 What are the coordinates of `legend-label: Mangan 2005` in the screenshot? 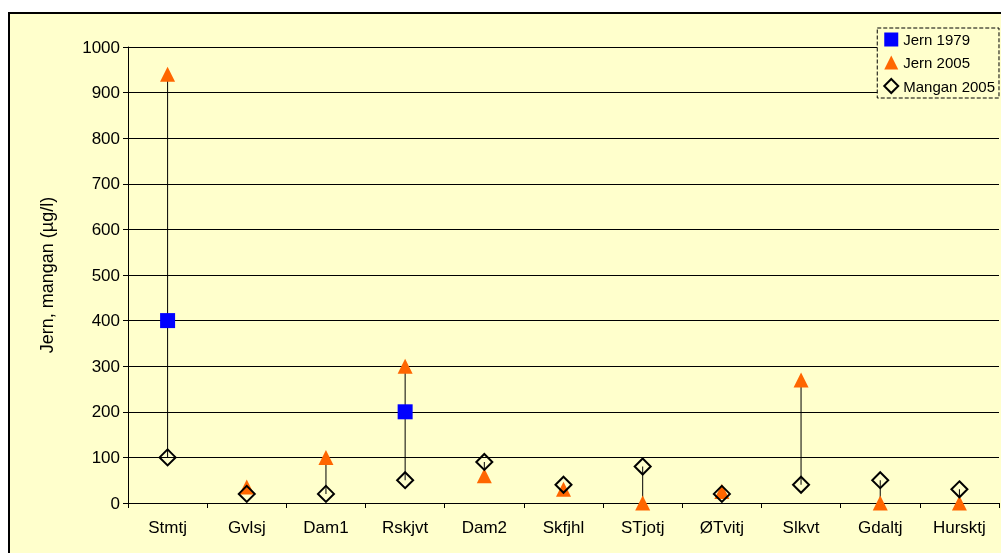 It's located at (949, 86).